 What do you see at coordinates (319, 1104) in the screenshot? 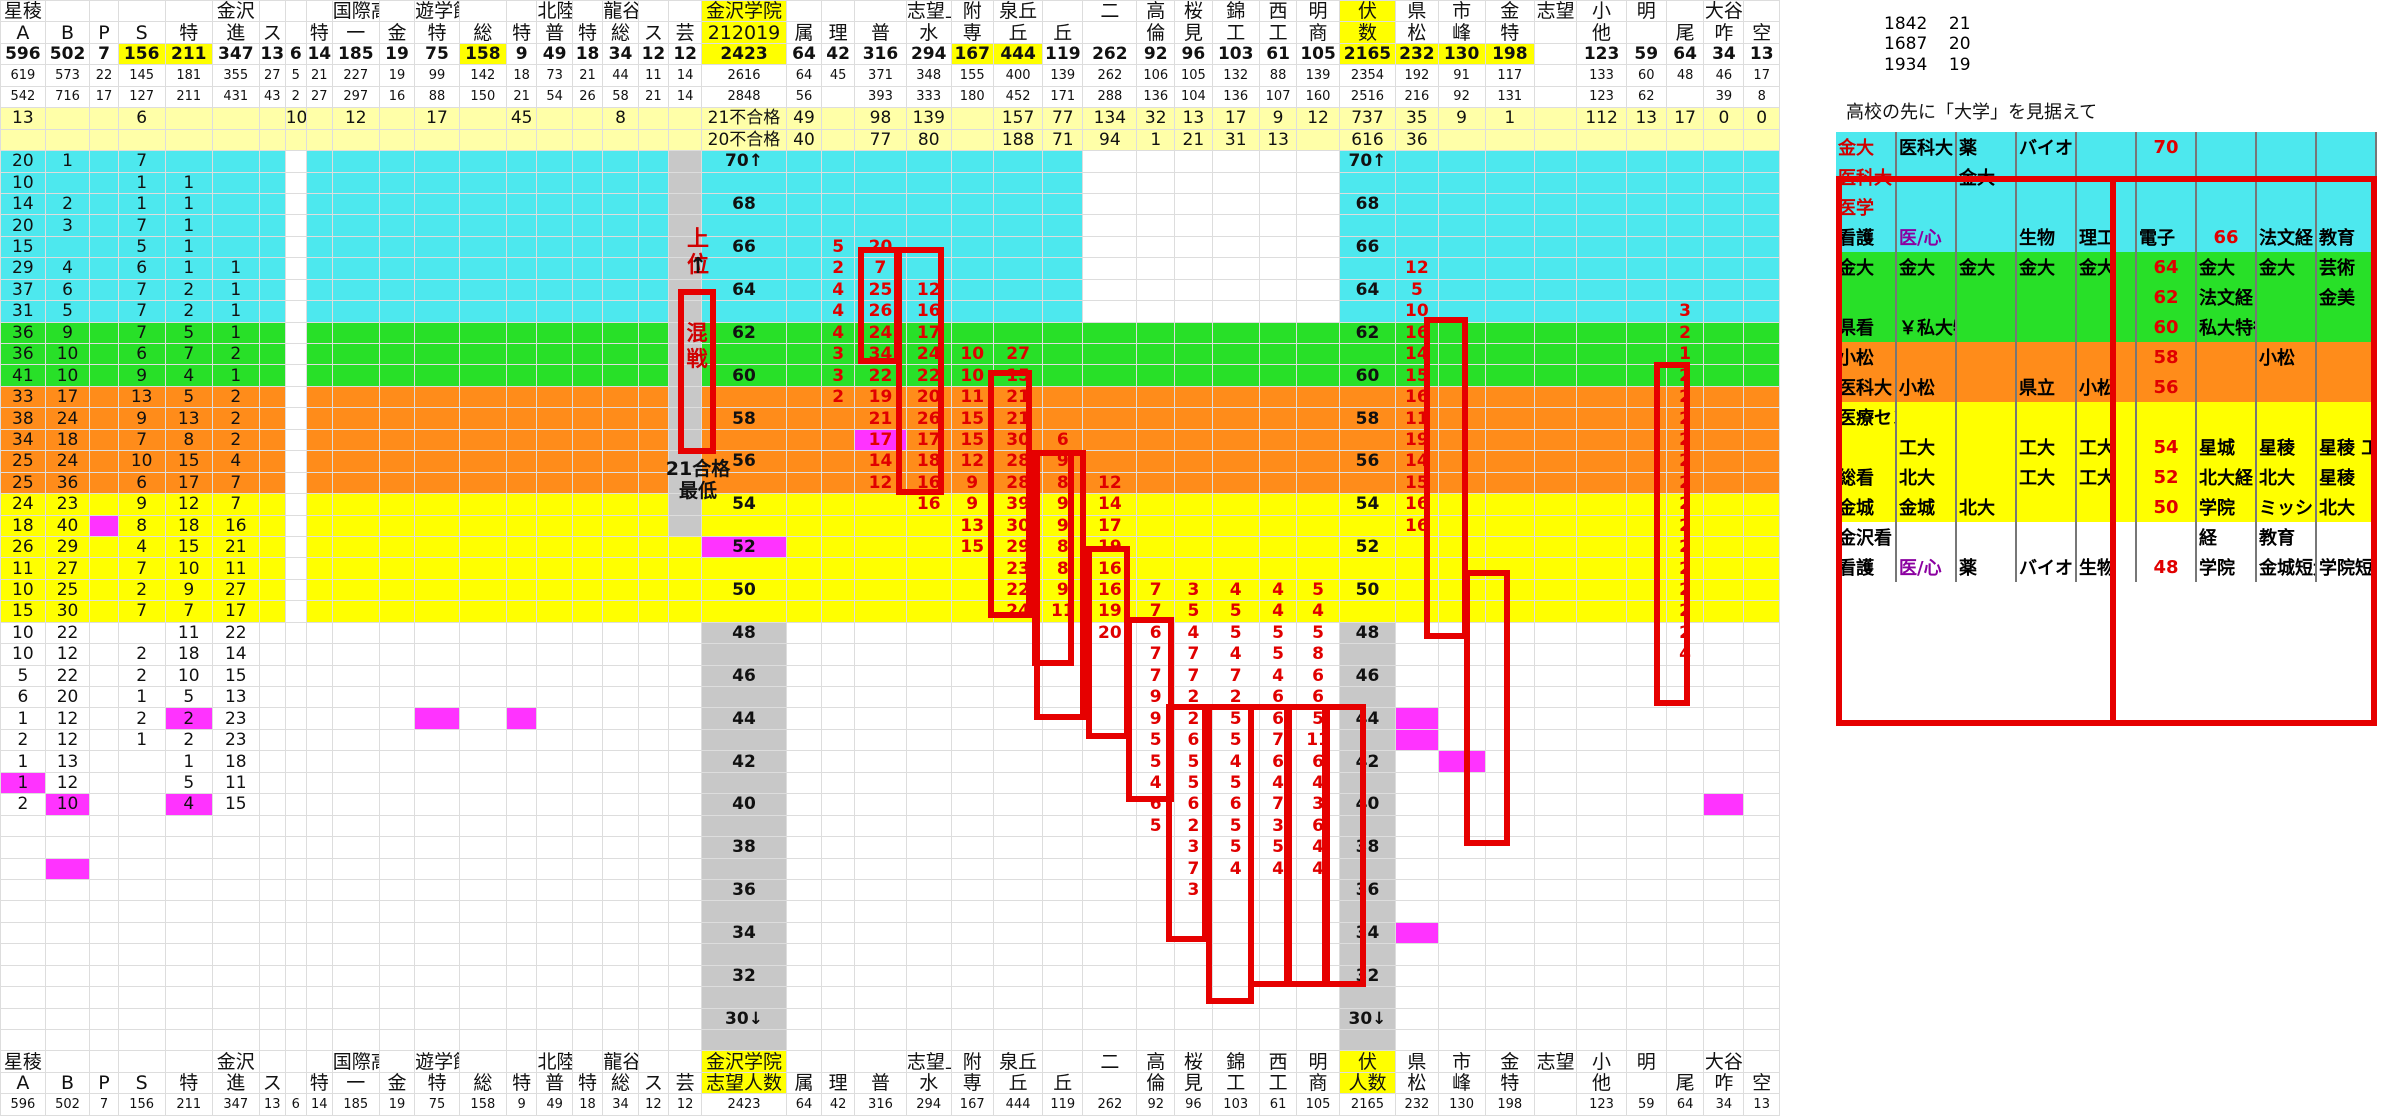
I see `cell: 14` at bounding box center [319, 1104].